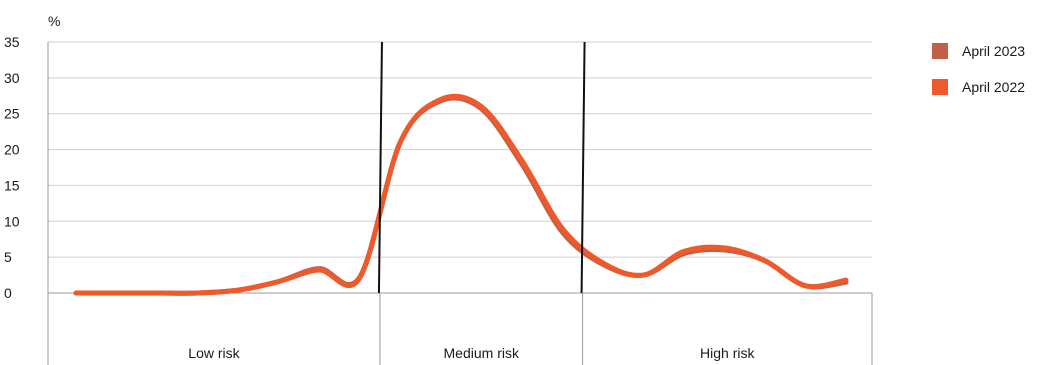  I want to click on y-tick-label: 0, so click(8, 293).